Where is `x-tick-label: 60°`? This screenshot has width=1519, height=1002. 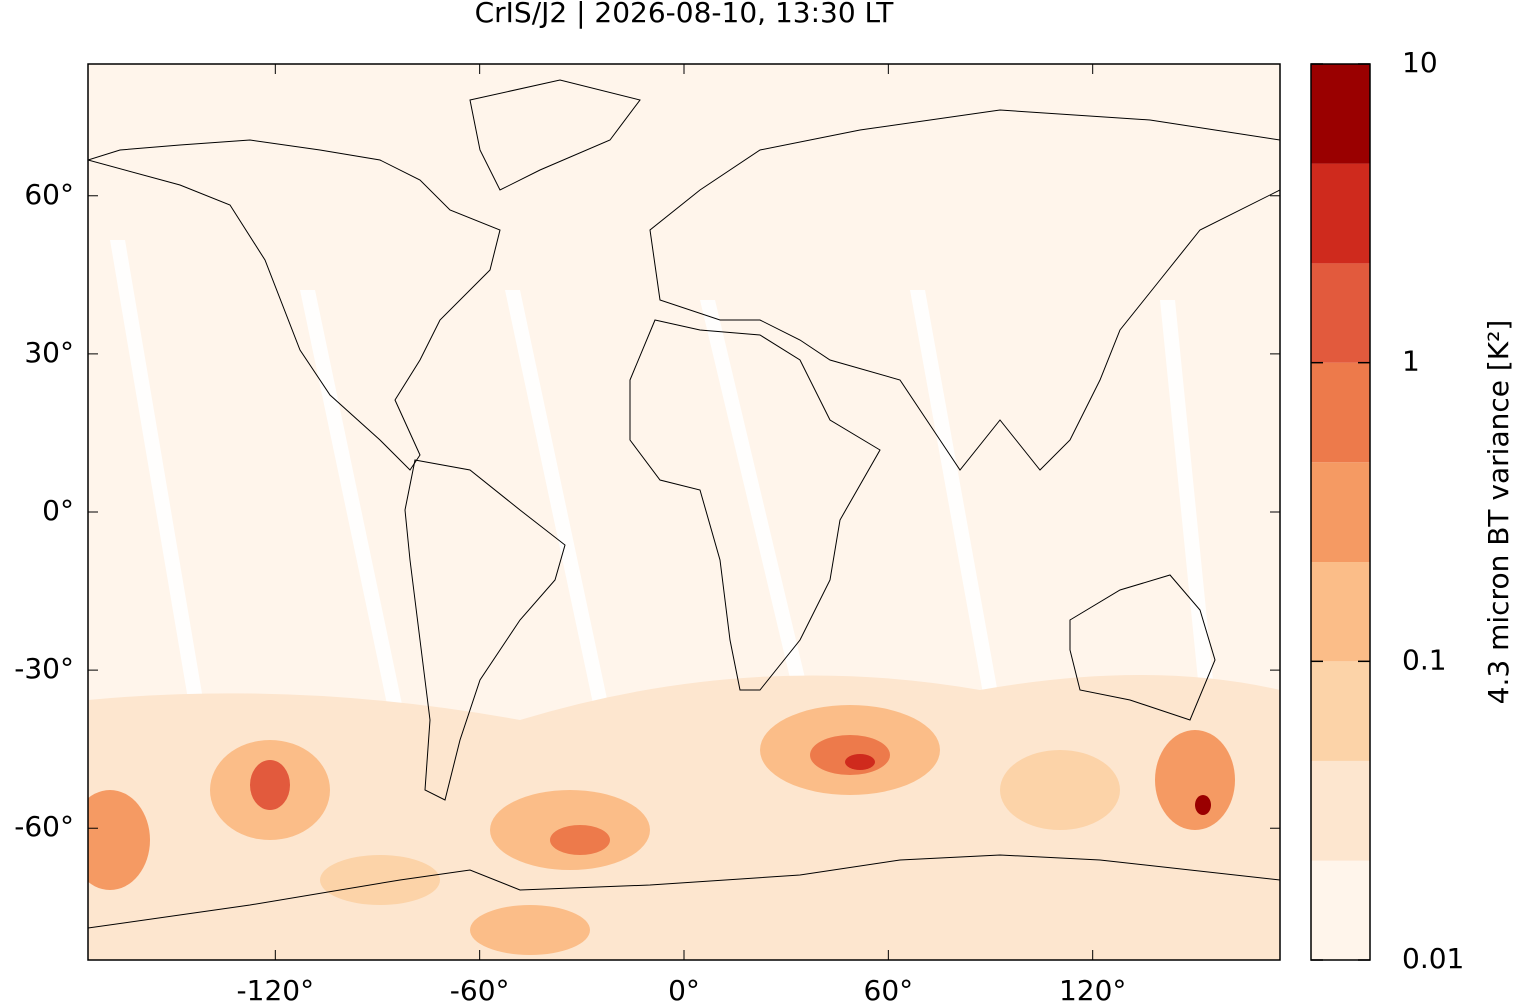
x-tick-label: 60° is located at coordinates (889, 988).